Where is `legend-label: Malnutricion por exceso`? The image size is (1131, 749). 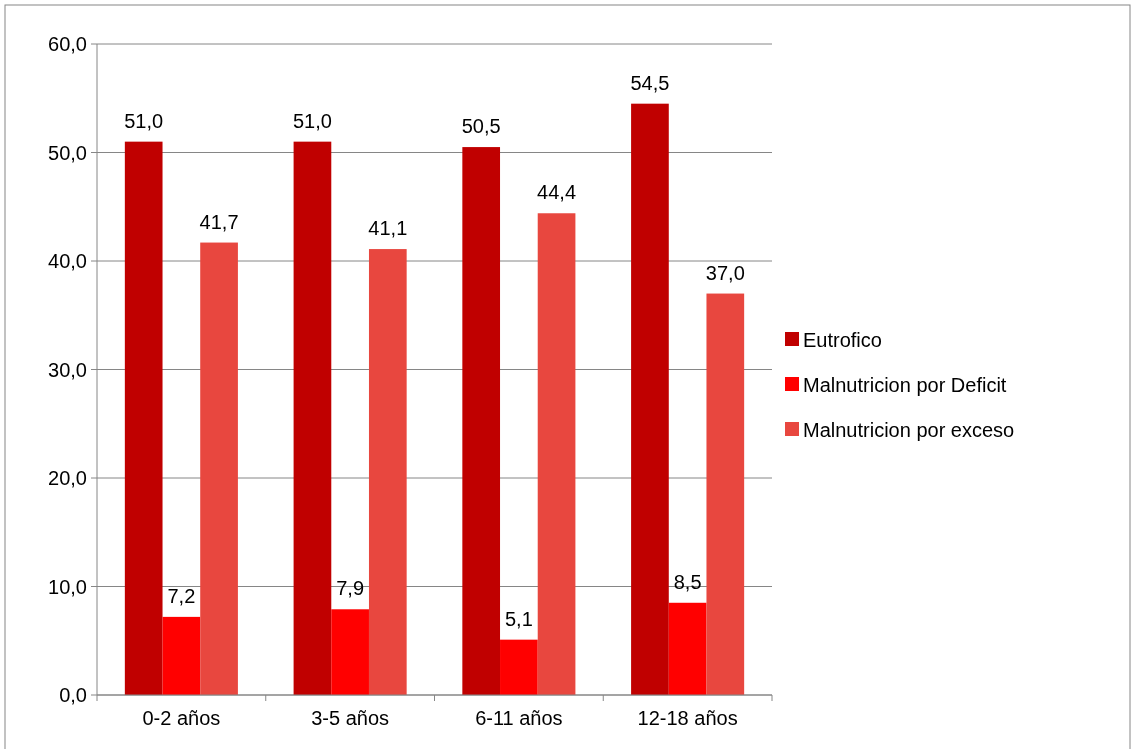
legend-label: Malnutricion por exceso is located at coordinates (909, 430).